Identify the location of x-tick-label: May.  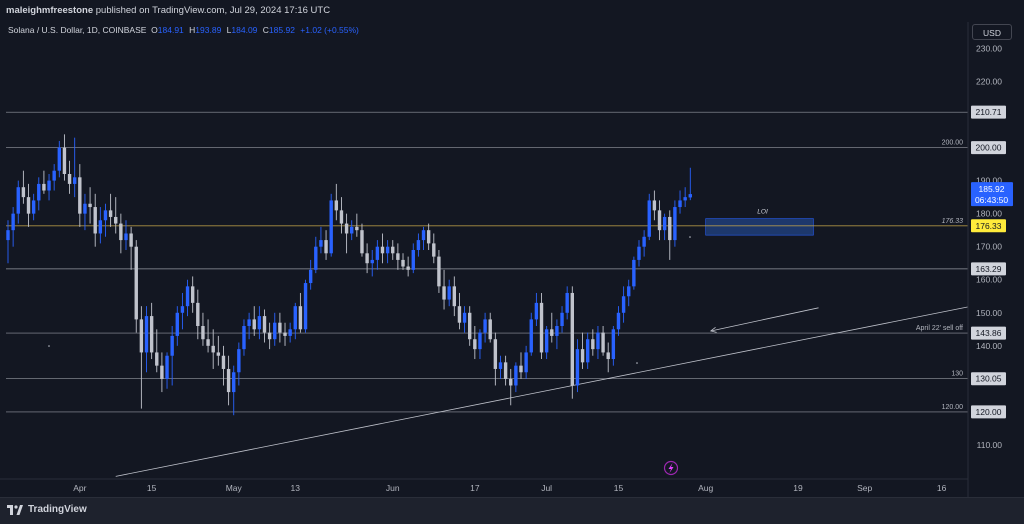
(234, 488).